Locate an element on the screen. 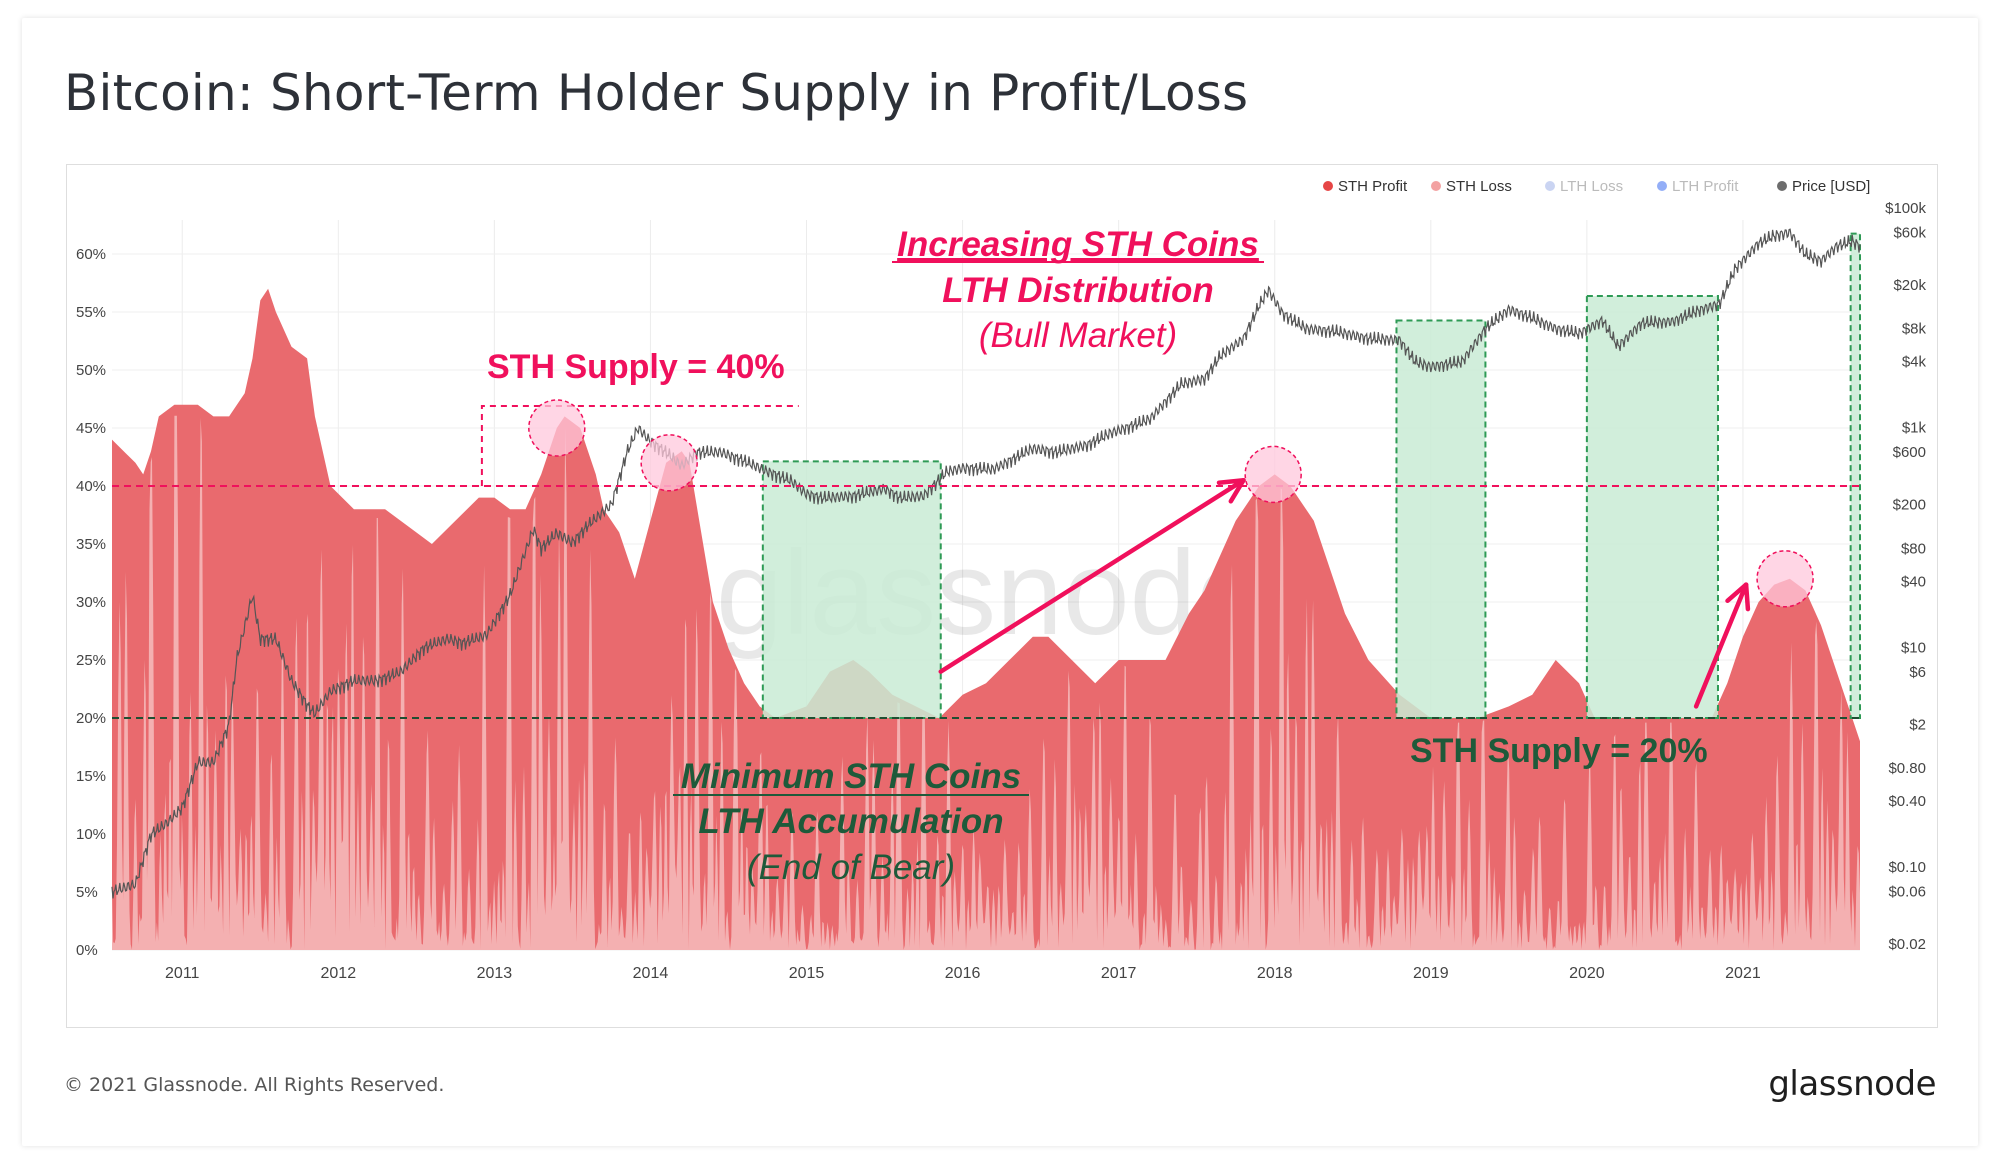 This screenshot has height=1171, width=2000. y-right-tick-label: $100k is located at coordinates (1905, 208).